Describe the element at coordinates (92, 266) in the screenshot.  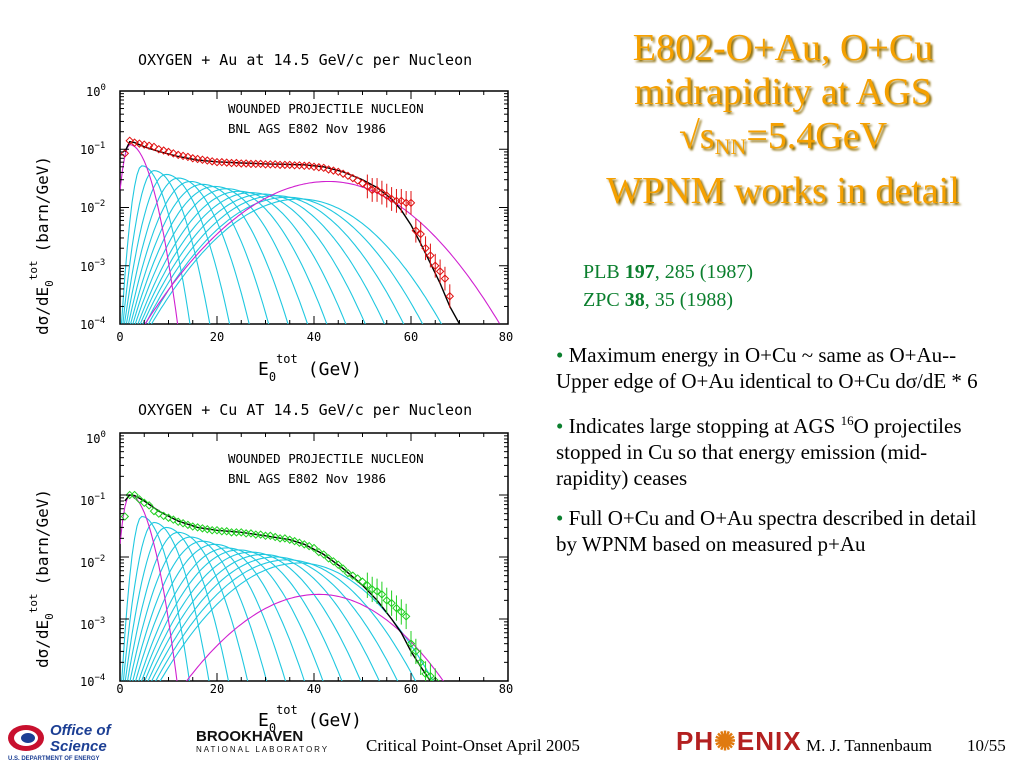
I see `y-tick-label: 10⁻³` at that location.